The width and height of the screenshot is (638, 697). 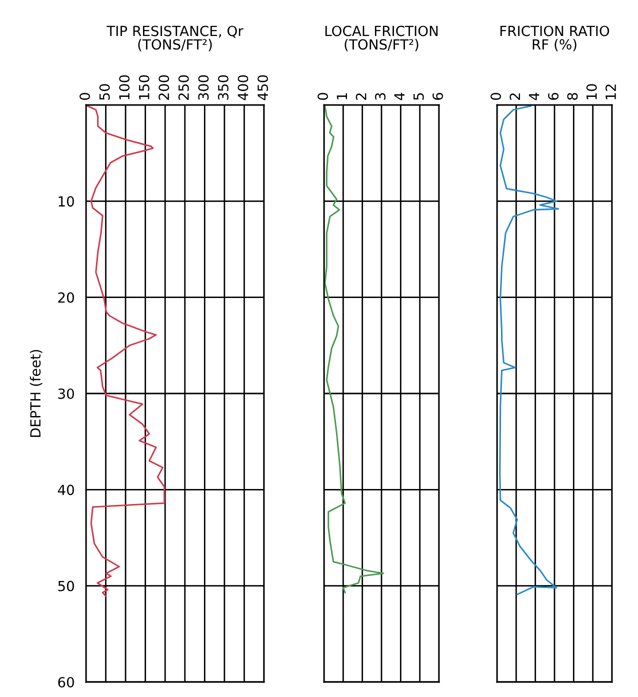 What do you see at coordinates (66, 393) in the screenshot?
I see `y-tick-label: 30` at bounding box center [66, 393].